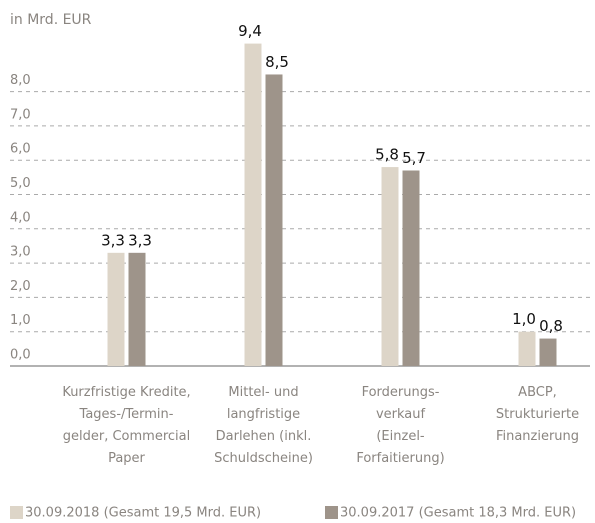  I want to click on value-label: 8,5, so click(277, 62).